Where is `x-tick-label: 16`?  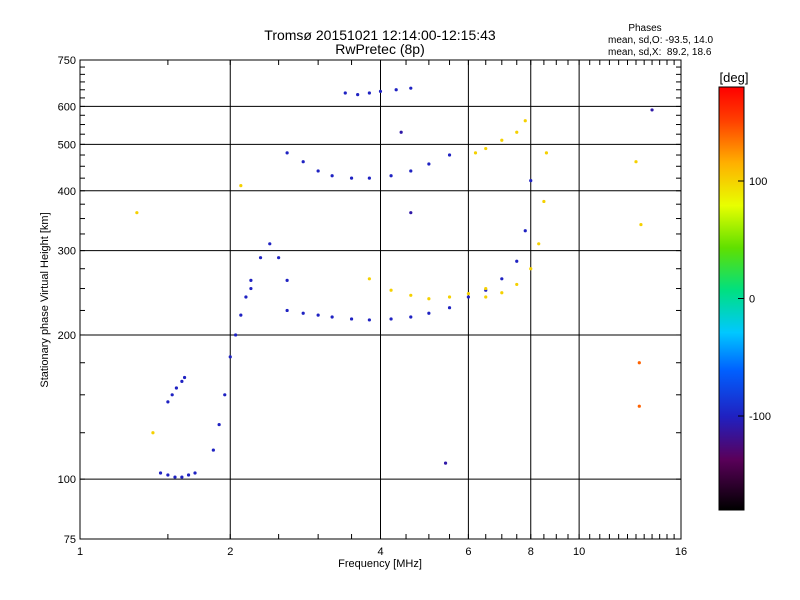
x-tick-label: 16 is located at coordinates (681, 552).